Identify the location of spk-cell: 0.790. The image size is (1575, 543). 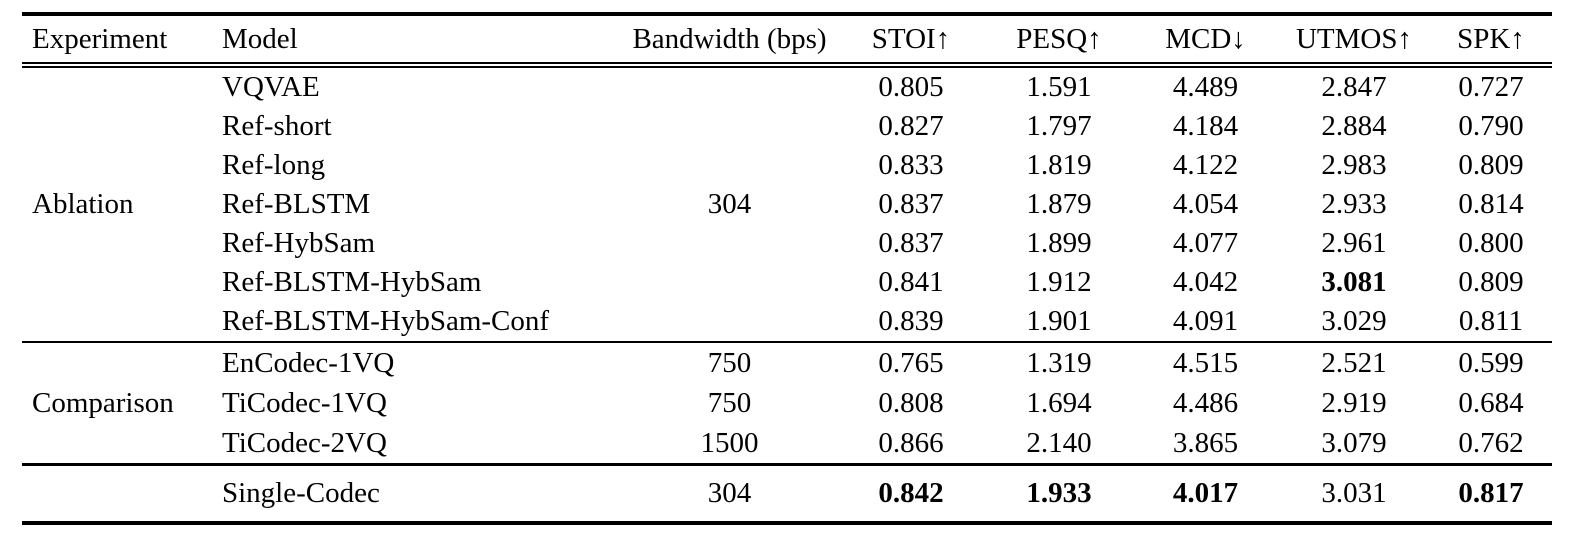
(1491, 126).